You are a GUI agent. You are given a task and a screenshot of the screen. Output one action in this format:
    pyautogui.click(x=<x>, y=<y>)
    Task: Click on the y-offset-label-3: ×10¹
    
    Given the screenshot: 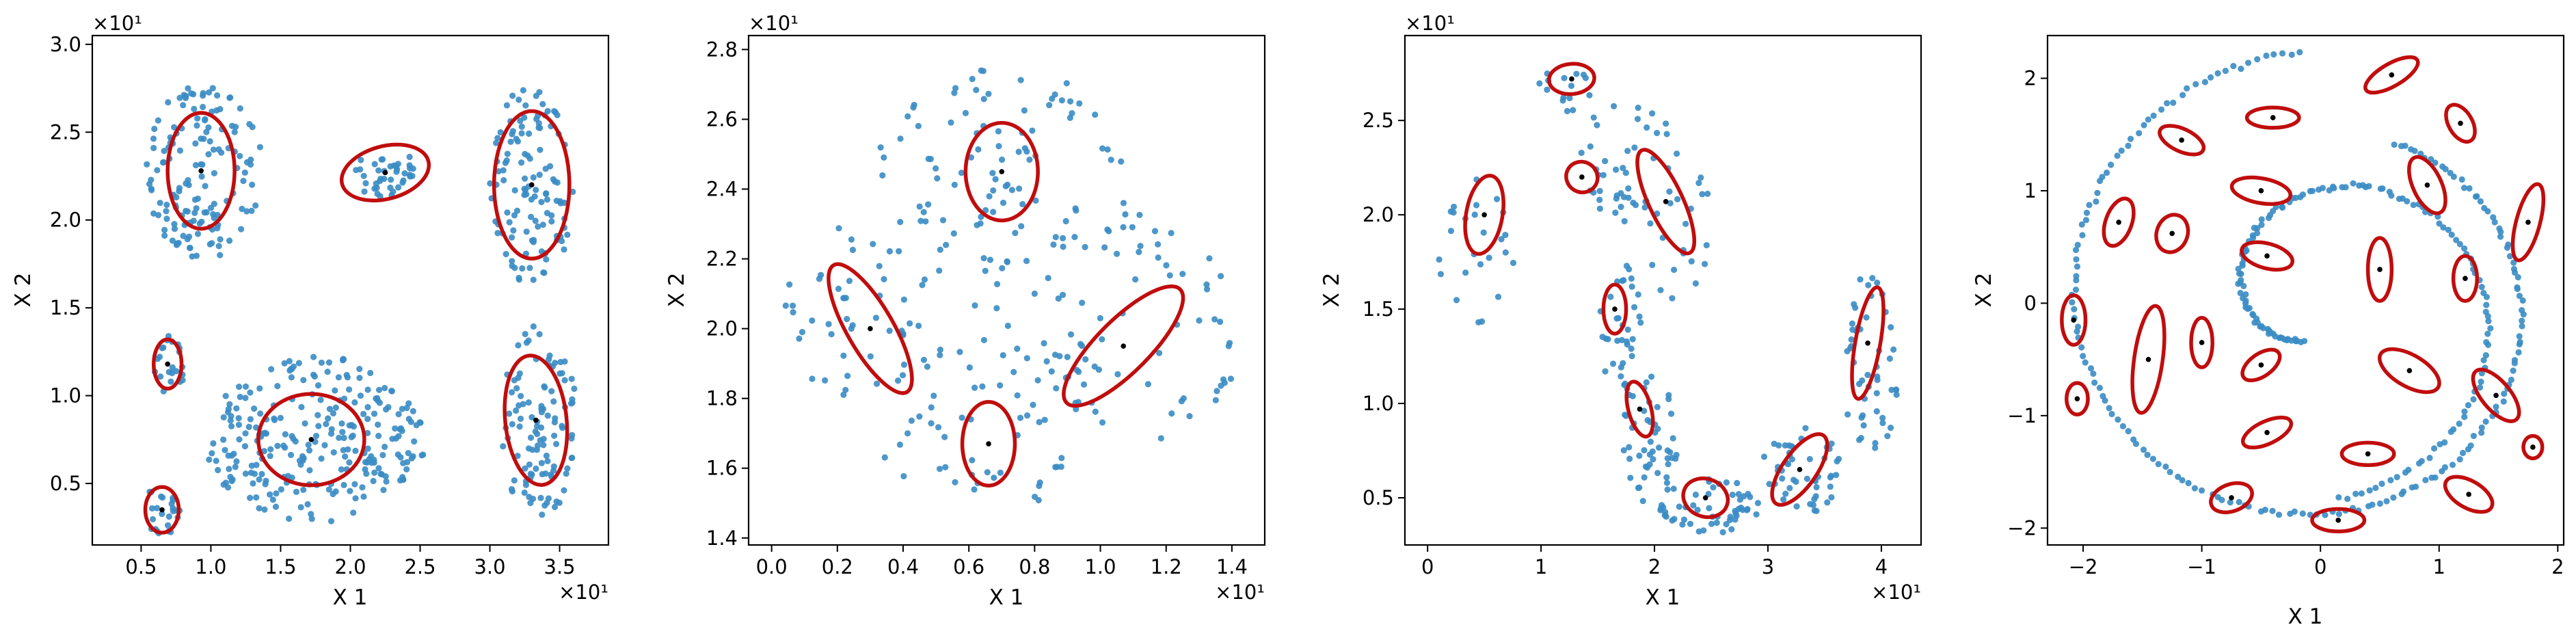 What is the action you would take?
    pyautogui.click(x=1430, y=23)
    